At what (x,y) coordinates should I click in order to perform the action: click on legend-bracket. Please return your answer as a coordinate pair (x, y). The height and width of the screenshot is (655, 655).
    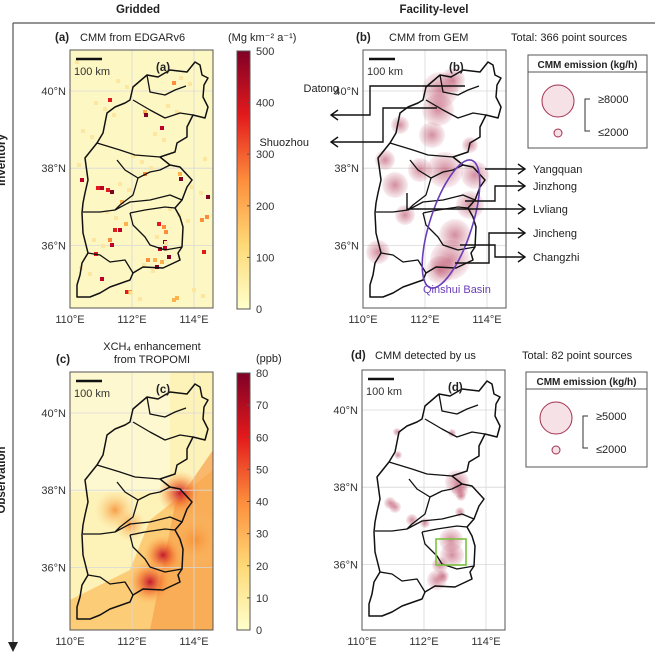
    Looking at the image, I should click on (587, 115).